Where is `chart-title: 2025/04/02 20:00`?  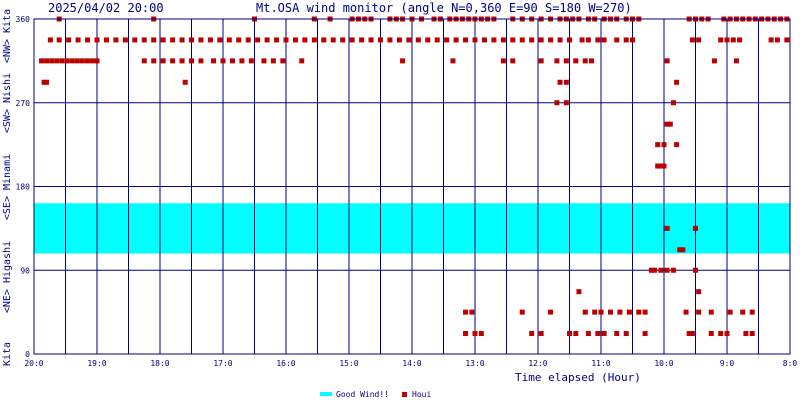 chart-title: 2025/04/02 20:00 is located at coordinates (106, 8).